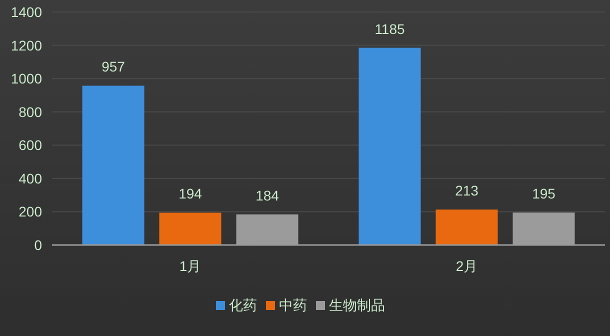 The image size is (610, 336). Describe the element at coordinates (30, 178) in the screenshot. I see `y-tick-label: 400` at that location.